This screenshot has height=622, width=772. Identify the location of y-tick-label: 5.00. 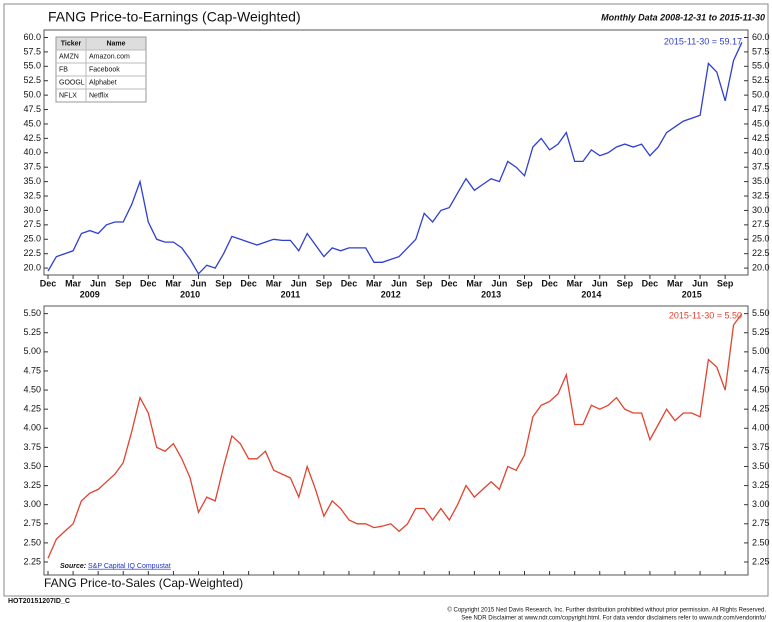
(32, 351).